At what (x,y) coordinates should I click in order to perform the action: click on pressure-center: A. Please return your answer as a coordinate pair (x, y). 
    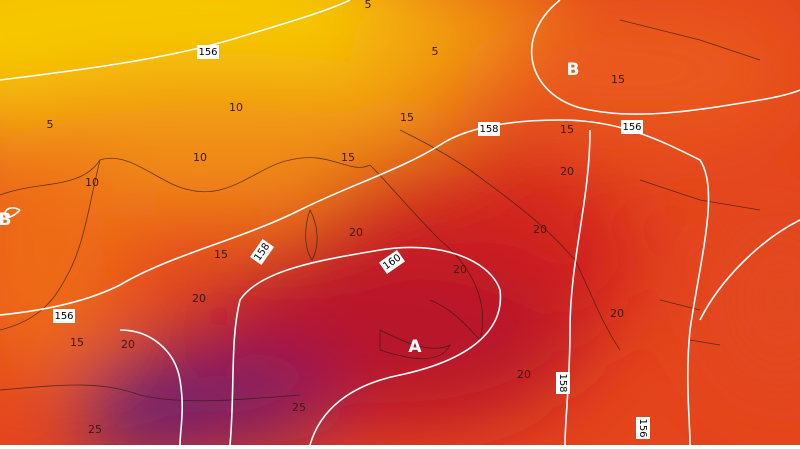
    Looking at the image, I should click on (415, 347).